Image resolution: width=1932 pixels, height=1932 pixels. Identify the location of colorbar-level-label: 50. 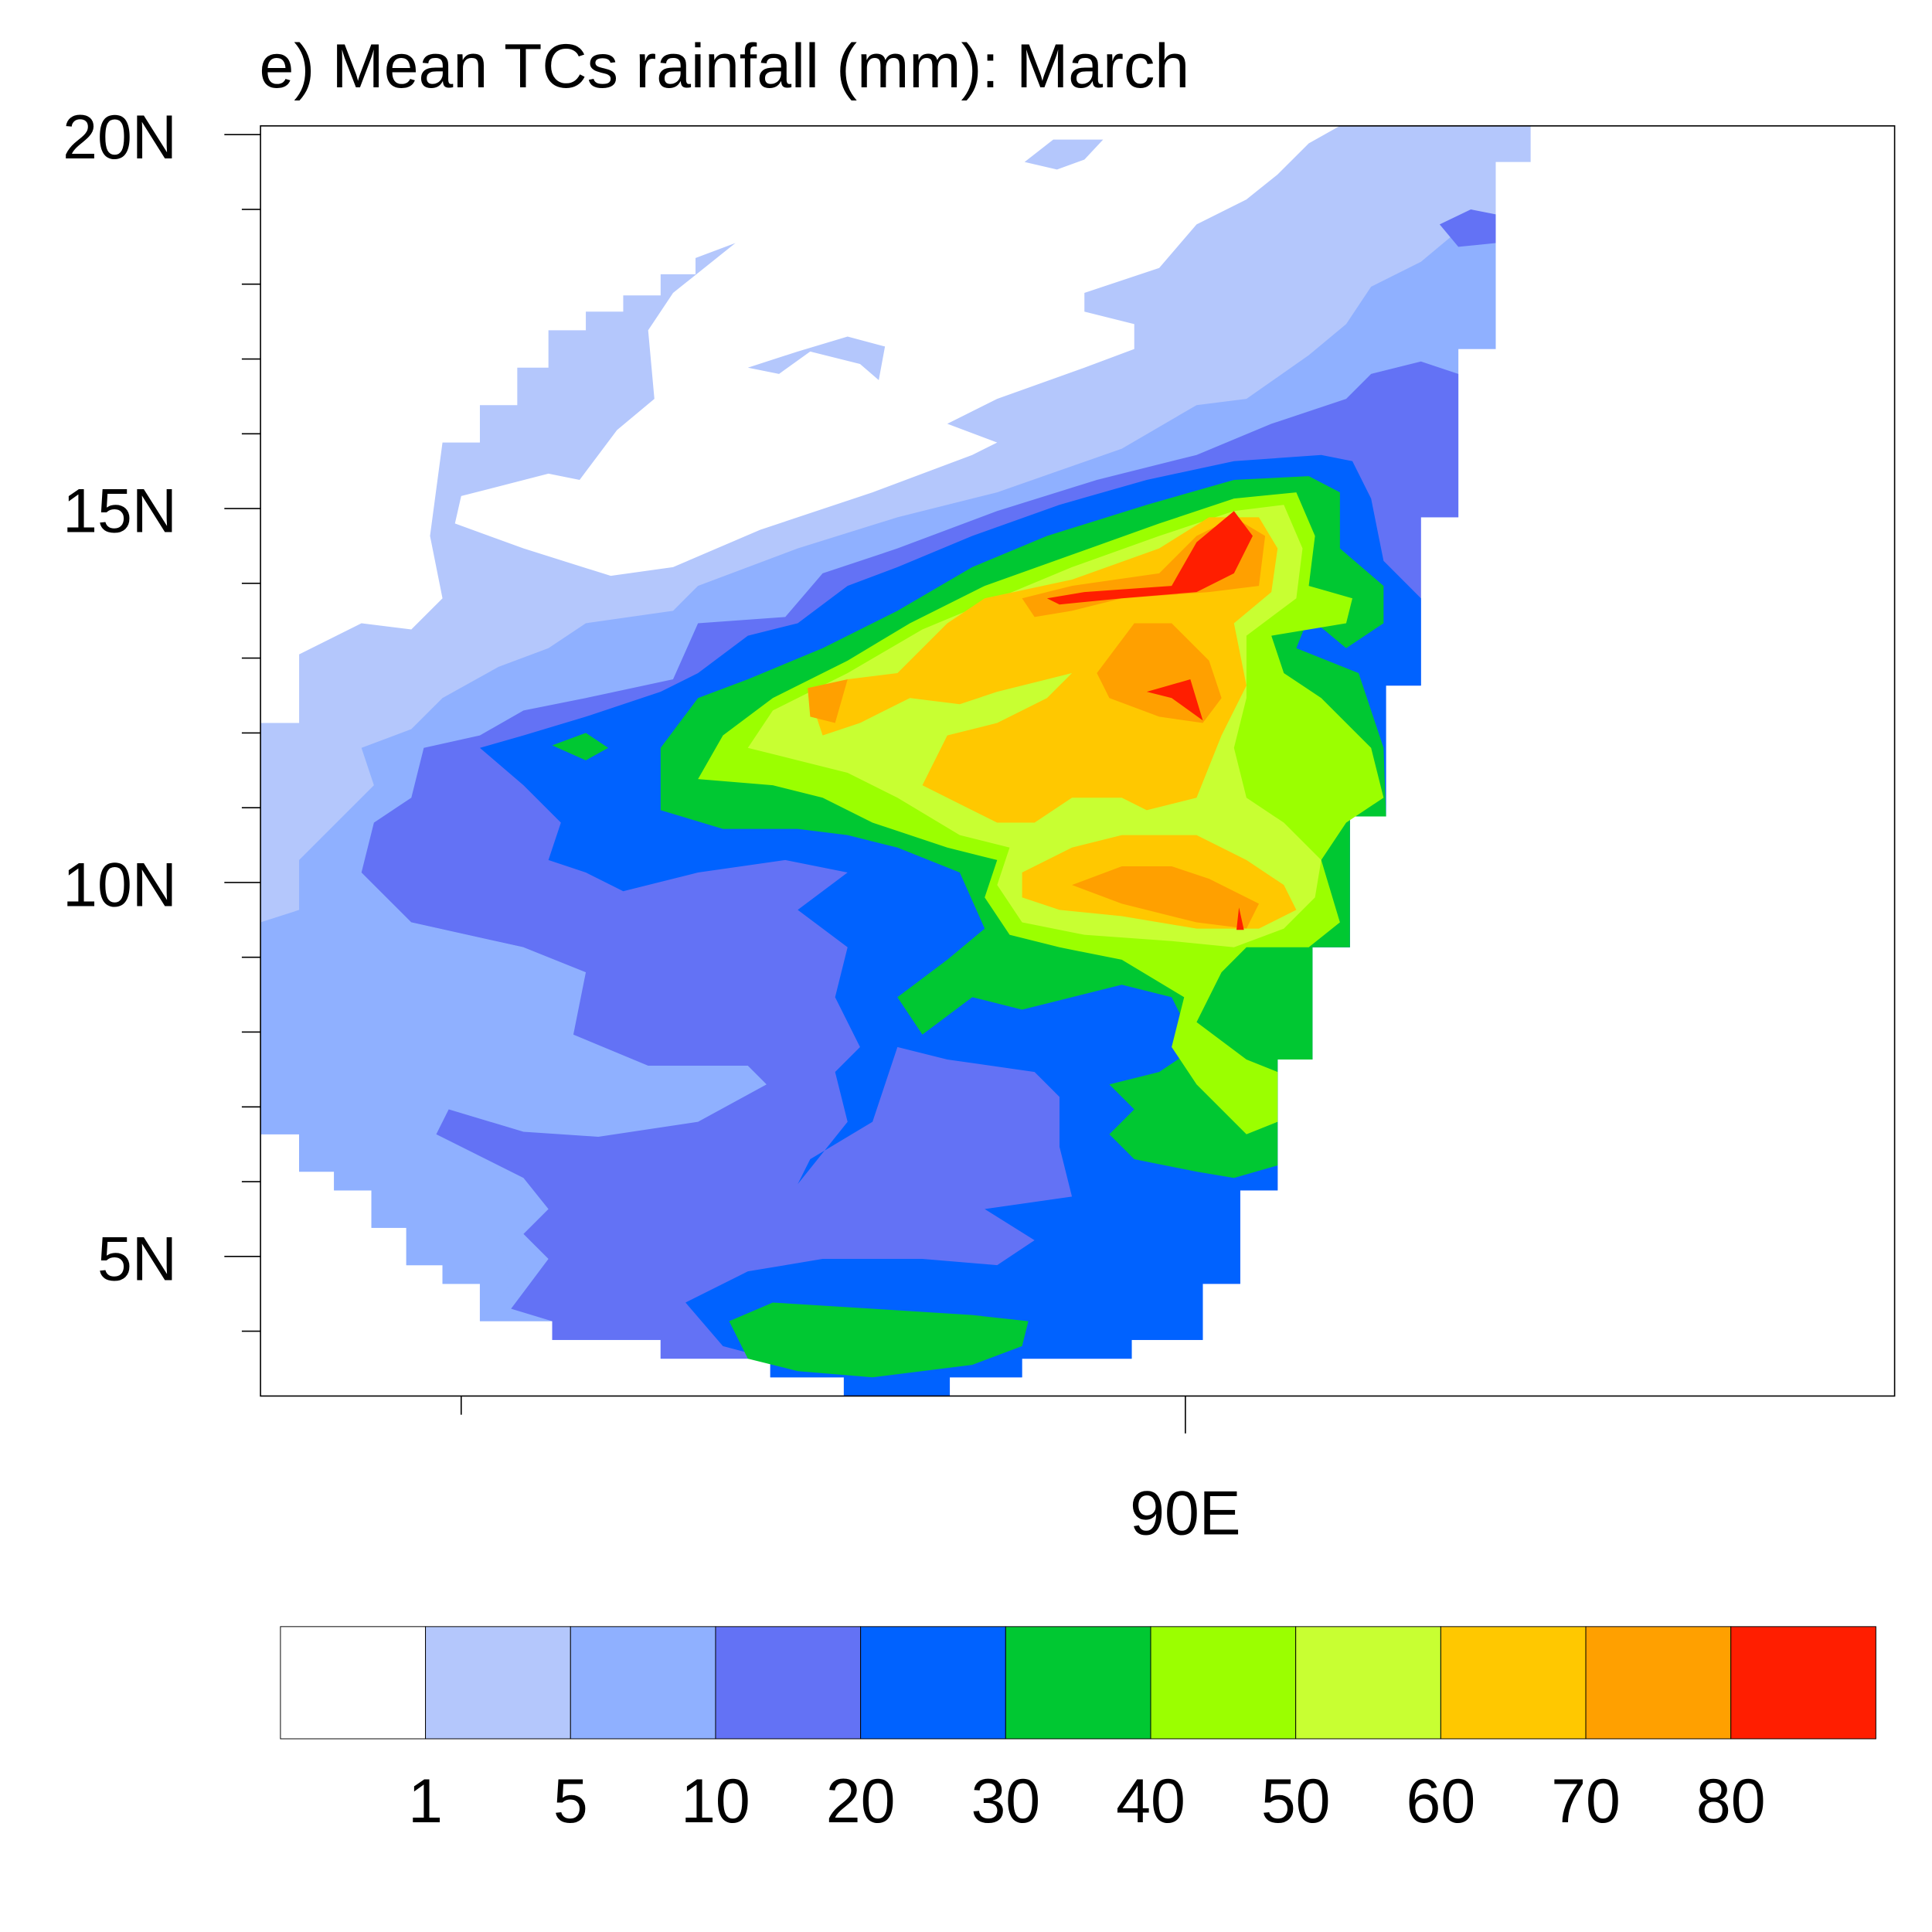
(1296, 1801).